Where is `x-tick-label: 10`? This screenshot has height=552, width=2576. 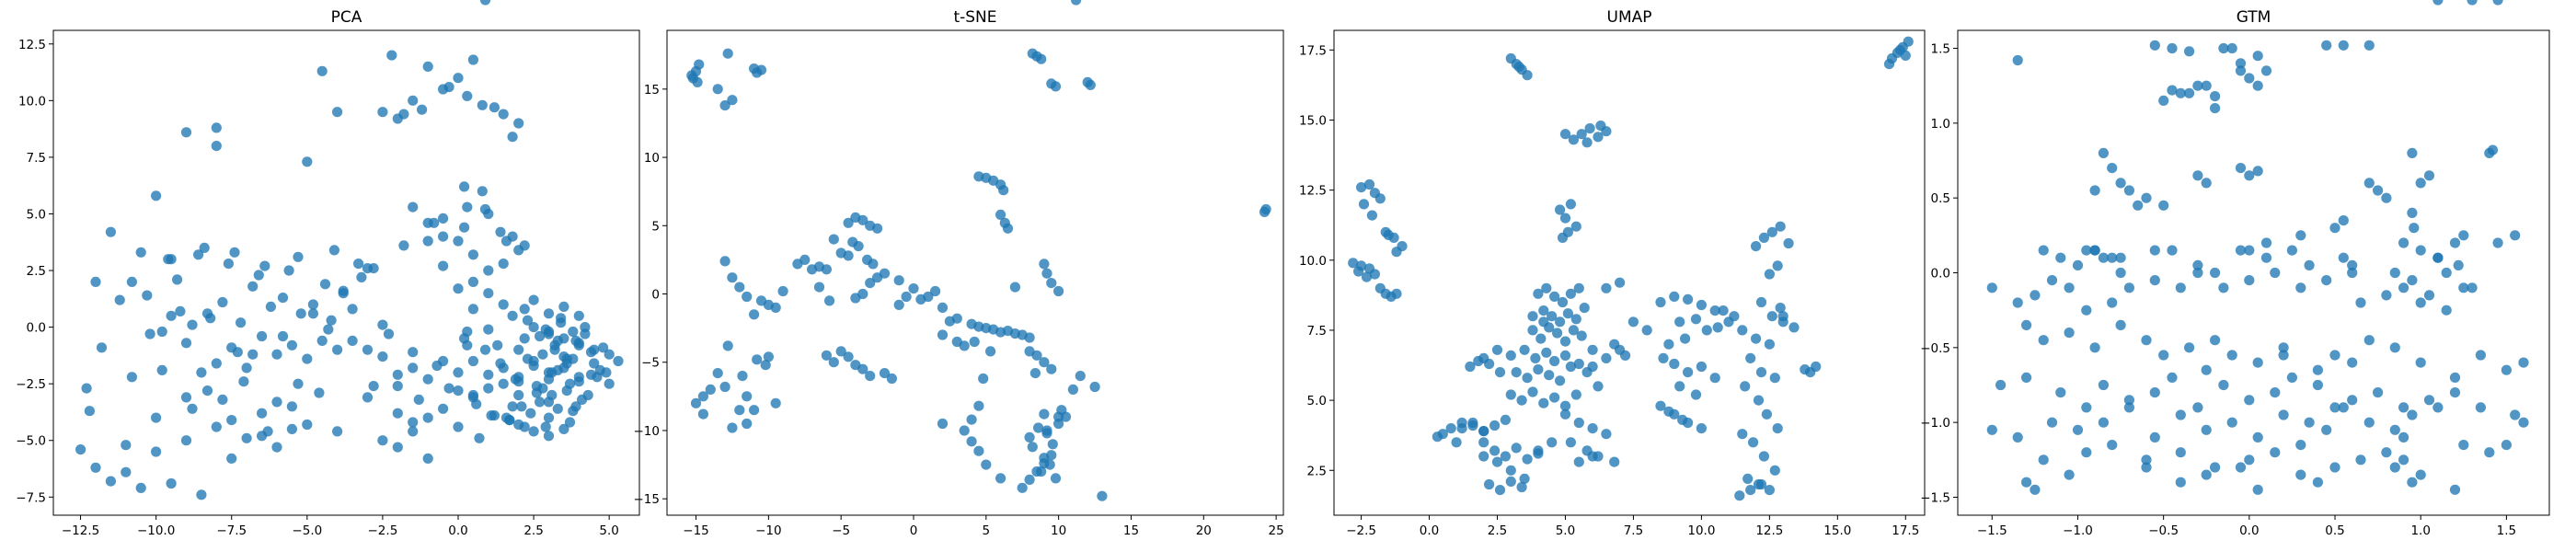
x-tick-label: 10 is located at coordinates (1058, 530).